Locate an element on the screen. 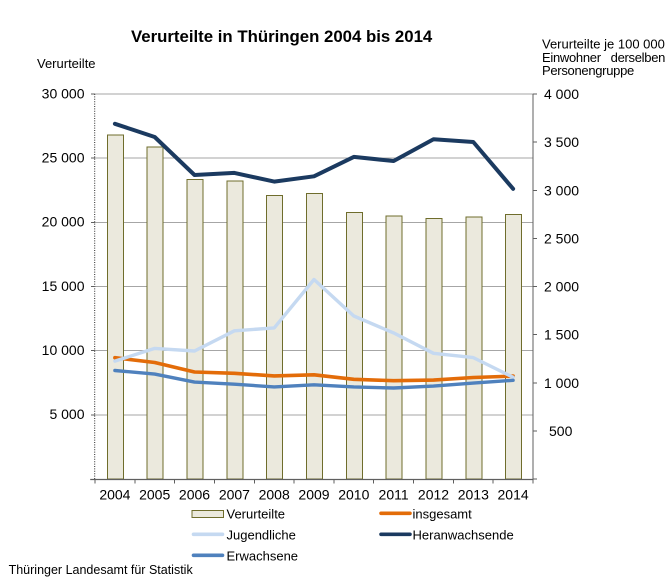 The height and width of the screenshot is (577, 668). svg-text: 2012 is located at coordinates (433, 495).